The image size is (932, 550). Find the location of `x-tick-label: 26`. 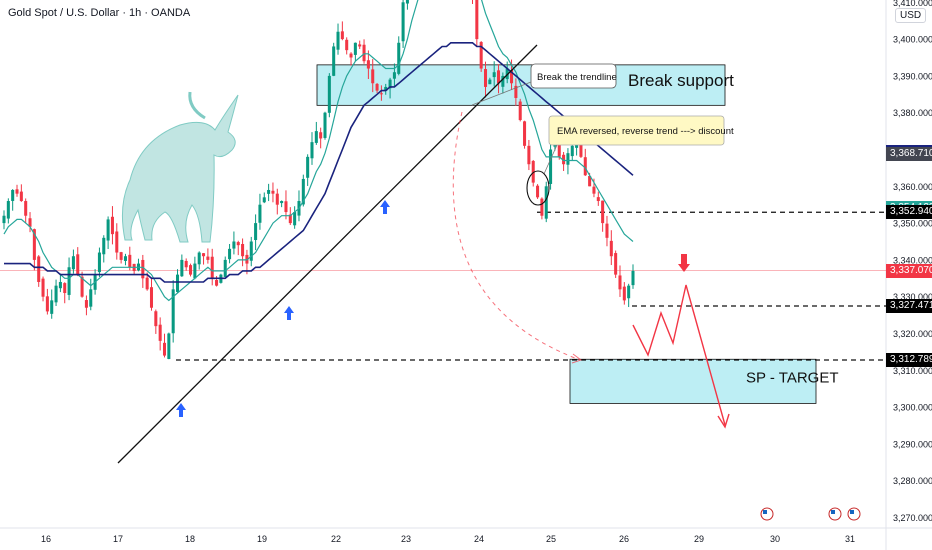

x-tick-label: 26 is located at coordinates (624, 539).